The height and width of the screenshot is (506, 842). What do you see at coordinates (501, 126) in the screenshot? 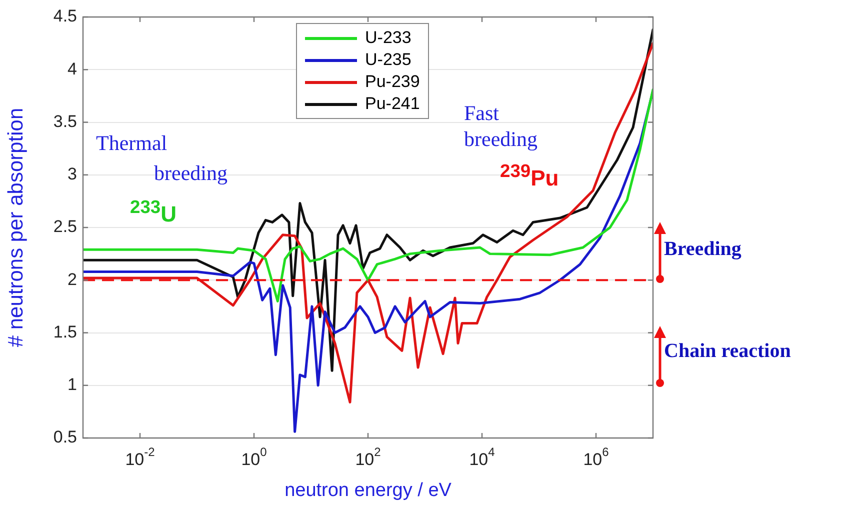
I see `annotation: Fast breeding` at bounding box center [501, 126].